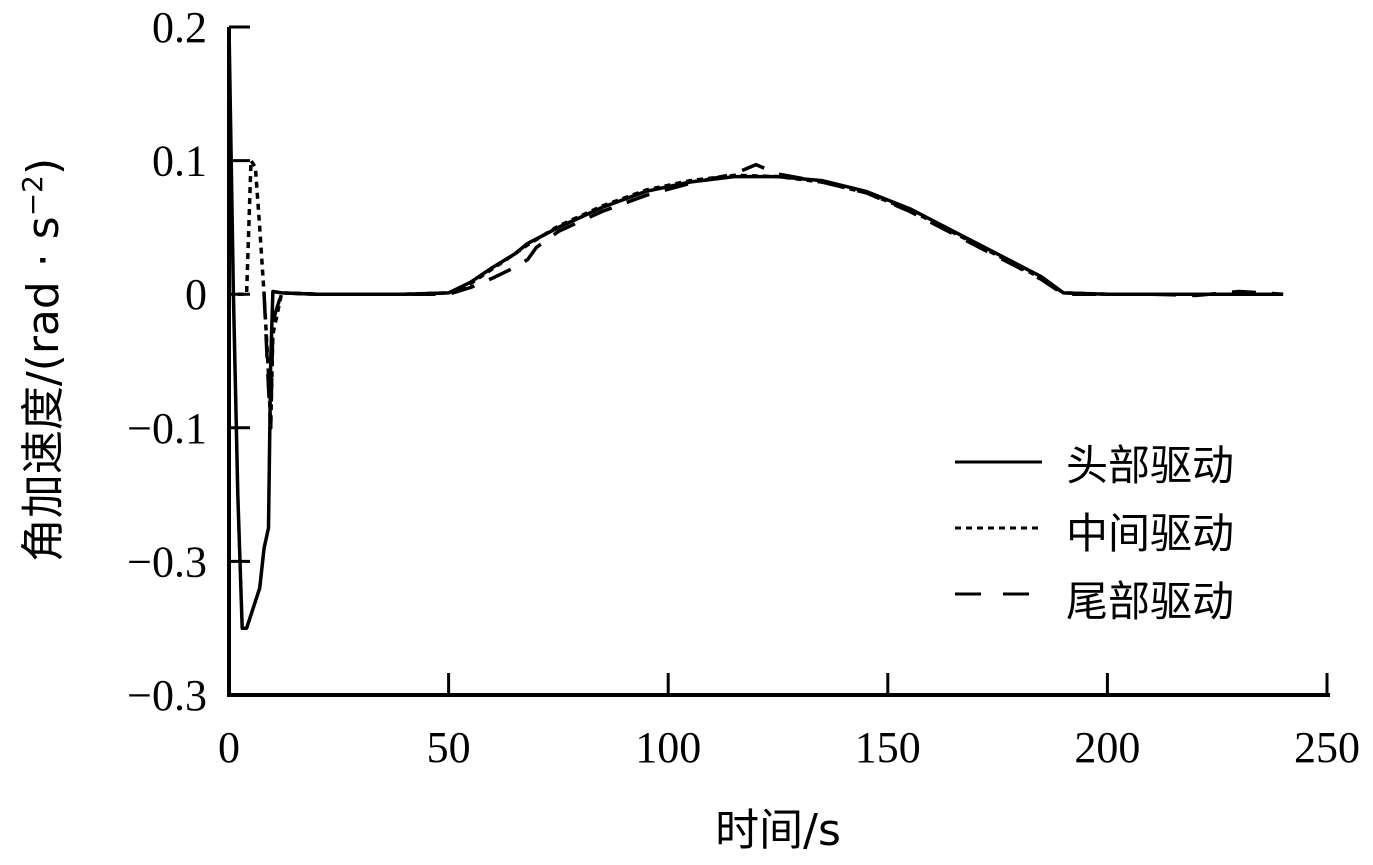  What do you see at coordinates (668, 747) in the screenshot?
I see `x-tick-label: 100` at bounding box center [668, 747].